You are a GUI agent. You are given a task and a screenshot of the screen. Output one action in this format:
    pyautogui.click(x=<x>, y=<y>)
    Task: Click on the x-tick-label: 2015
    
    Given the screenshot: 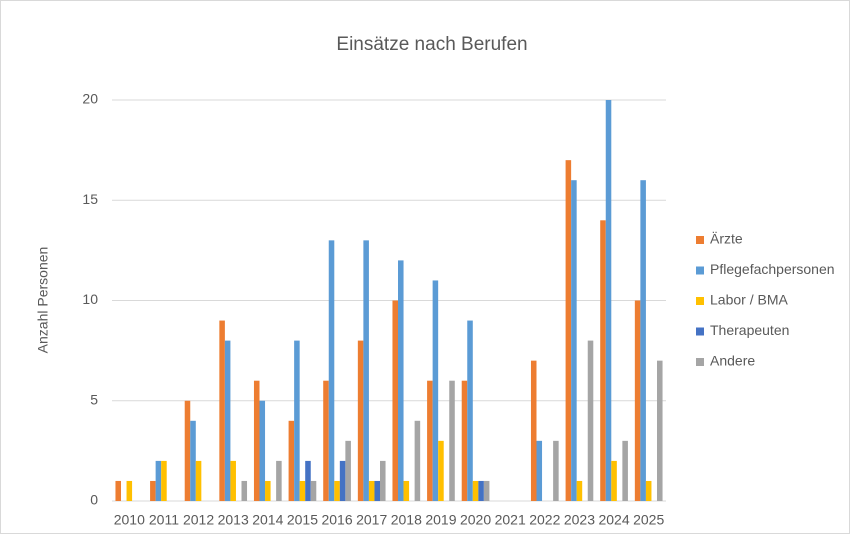 What is the action you would take?
    pyautogui.click(x=302, y=520)
    